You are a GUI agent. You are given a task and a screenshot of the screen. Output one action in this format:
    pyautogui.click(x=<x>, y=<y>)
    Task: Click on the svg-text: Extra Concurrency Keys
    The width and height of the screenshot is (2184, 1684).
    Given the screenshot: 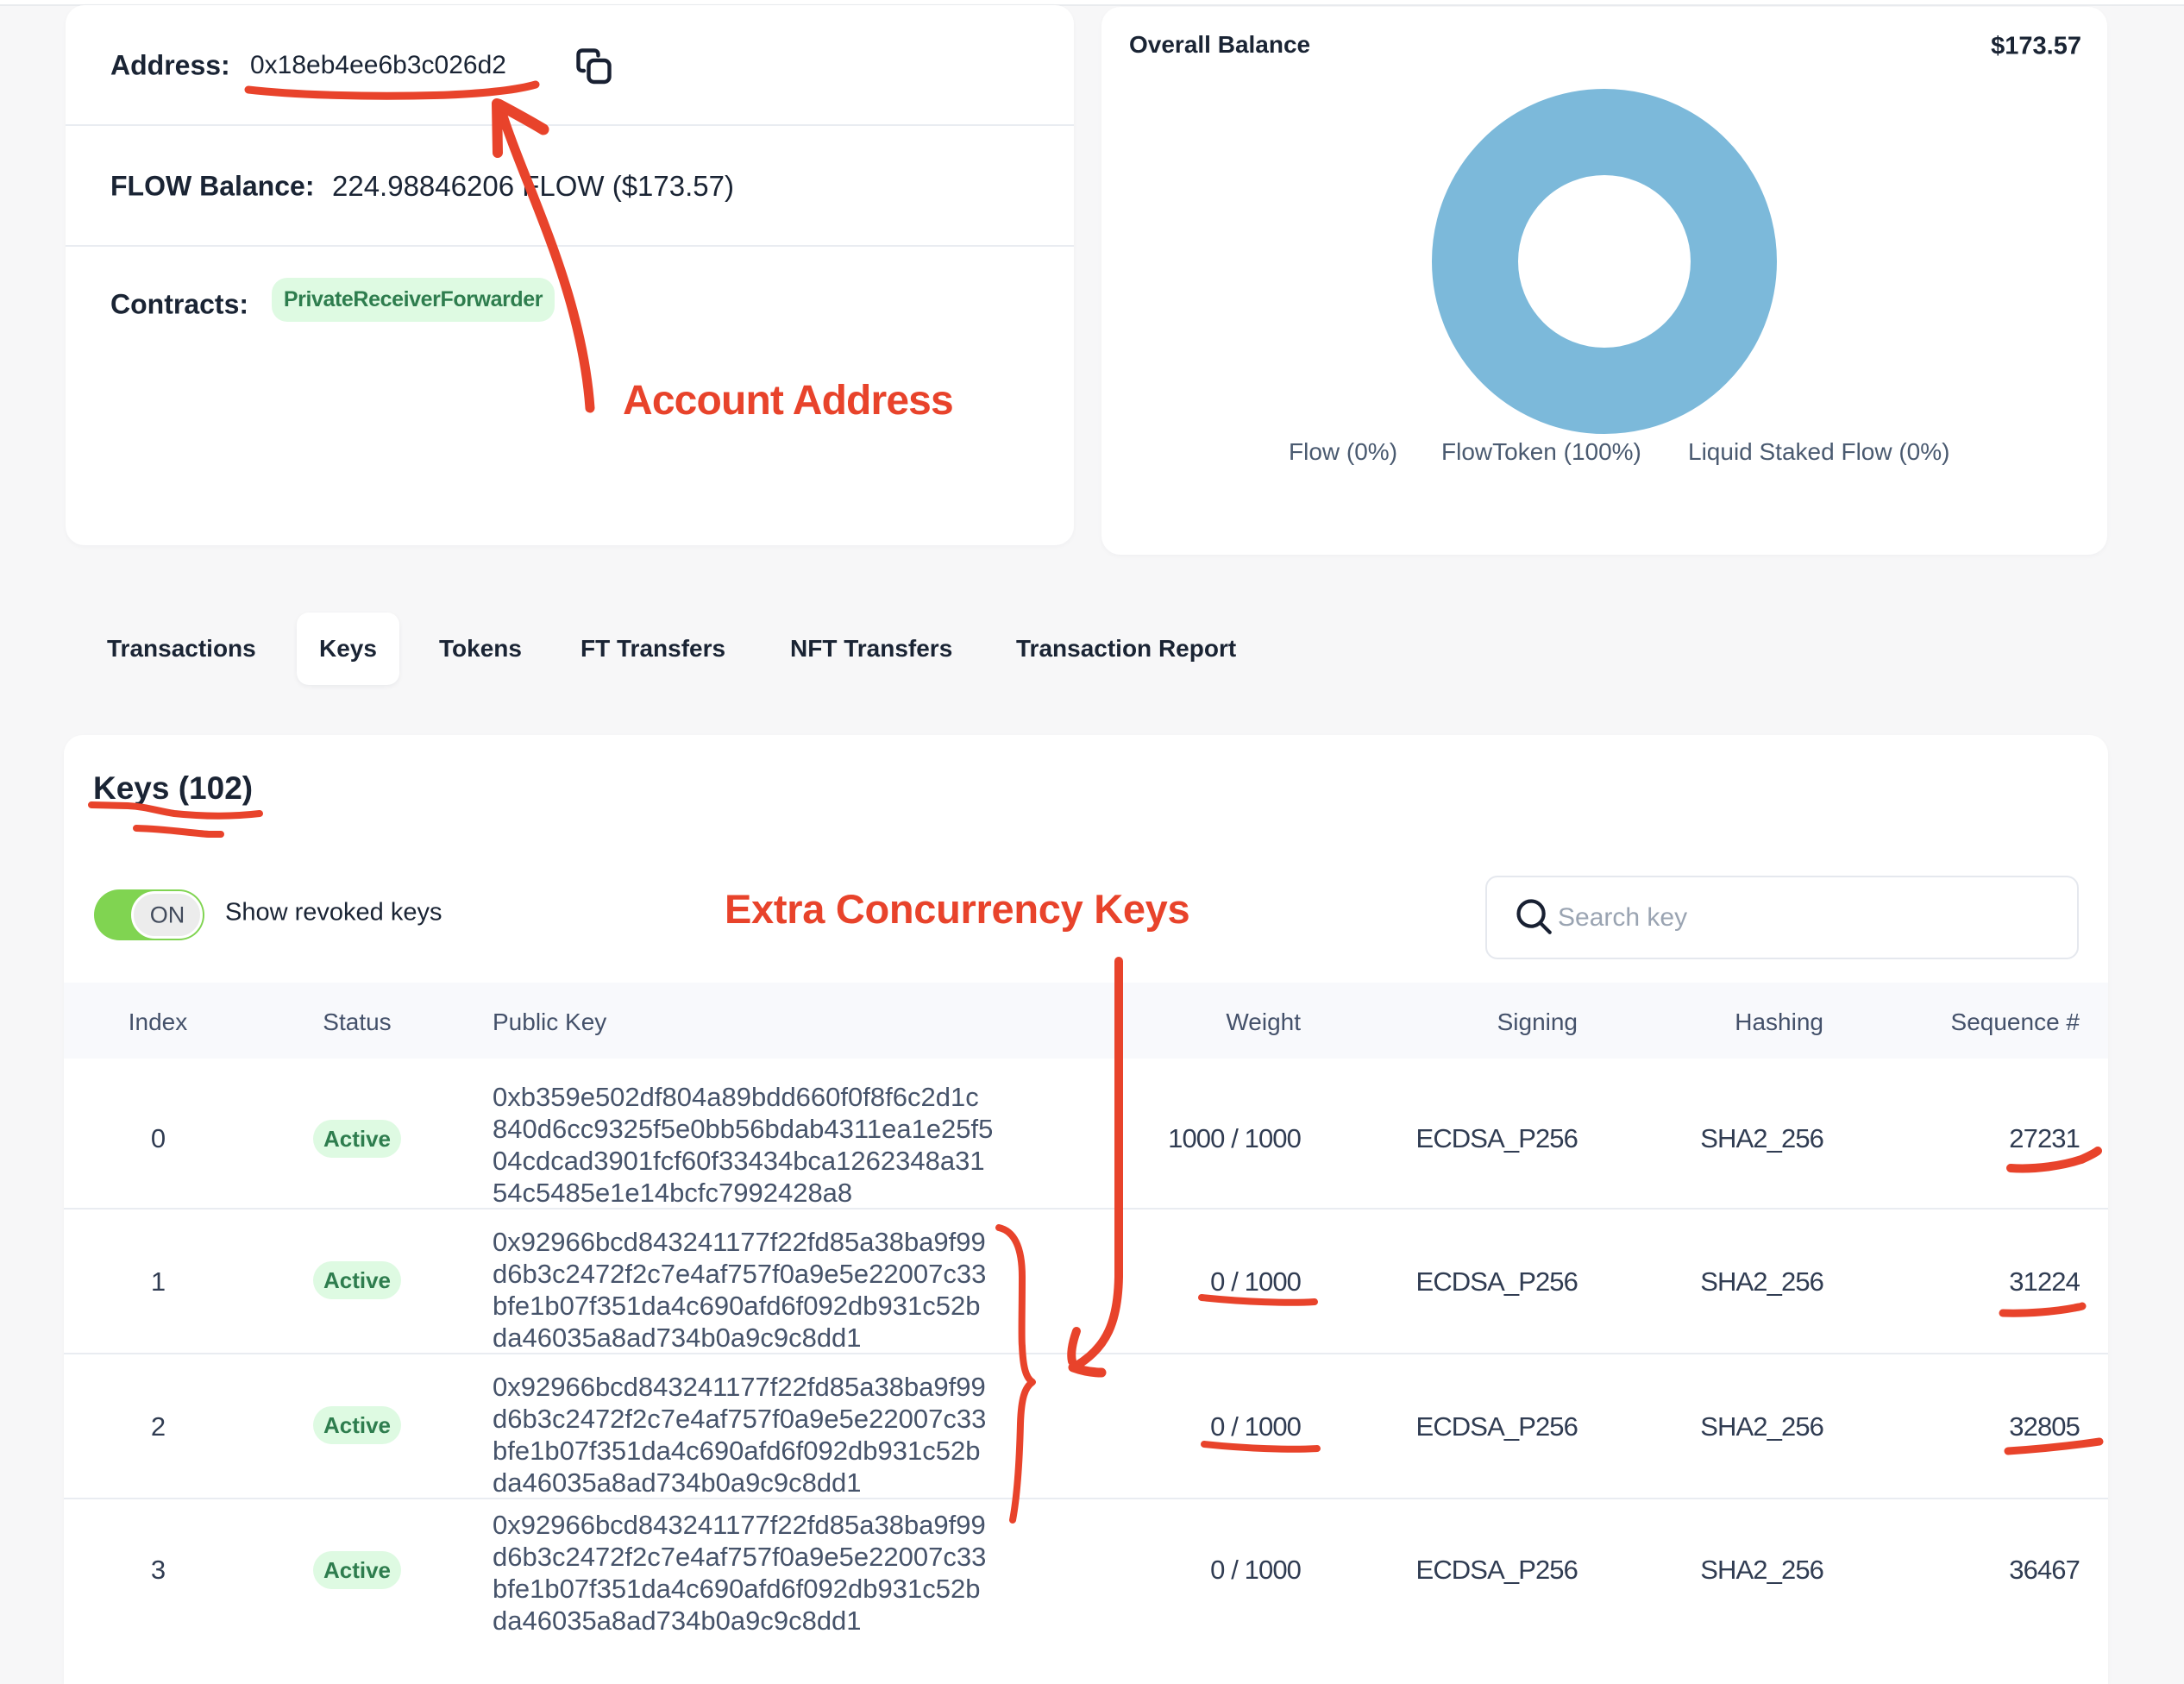 What is the action you would take?
    pyautogui.click(x=957, y=909)
    